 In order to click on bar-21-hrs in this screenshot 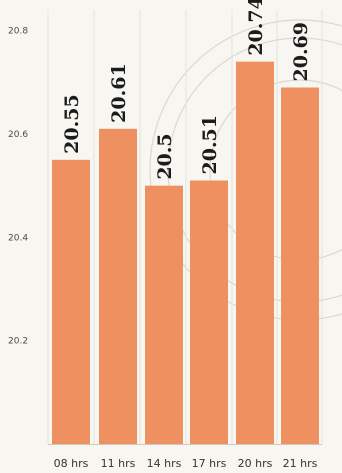, I will do `click(300, 265)`.